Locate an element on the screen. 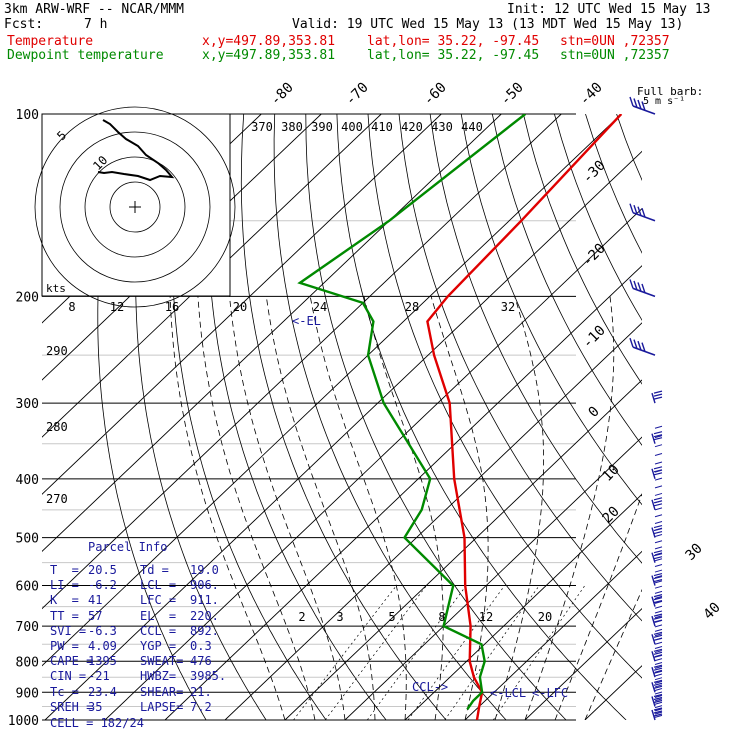 Image resolution: width=740 pixels, height=740 pixels. barb-legend-units: 5 m s⁻¹ is located at coordinates (664, 101).